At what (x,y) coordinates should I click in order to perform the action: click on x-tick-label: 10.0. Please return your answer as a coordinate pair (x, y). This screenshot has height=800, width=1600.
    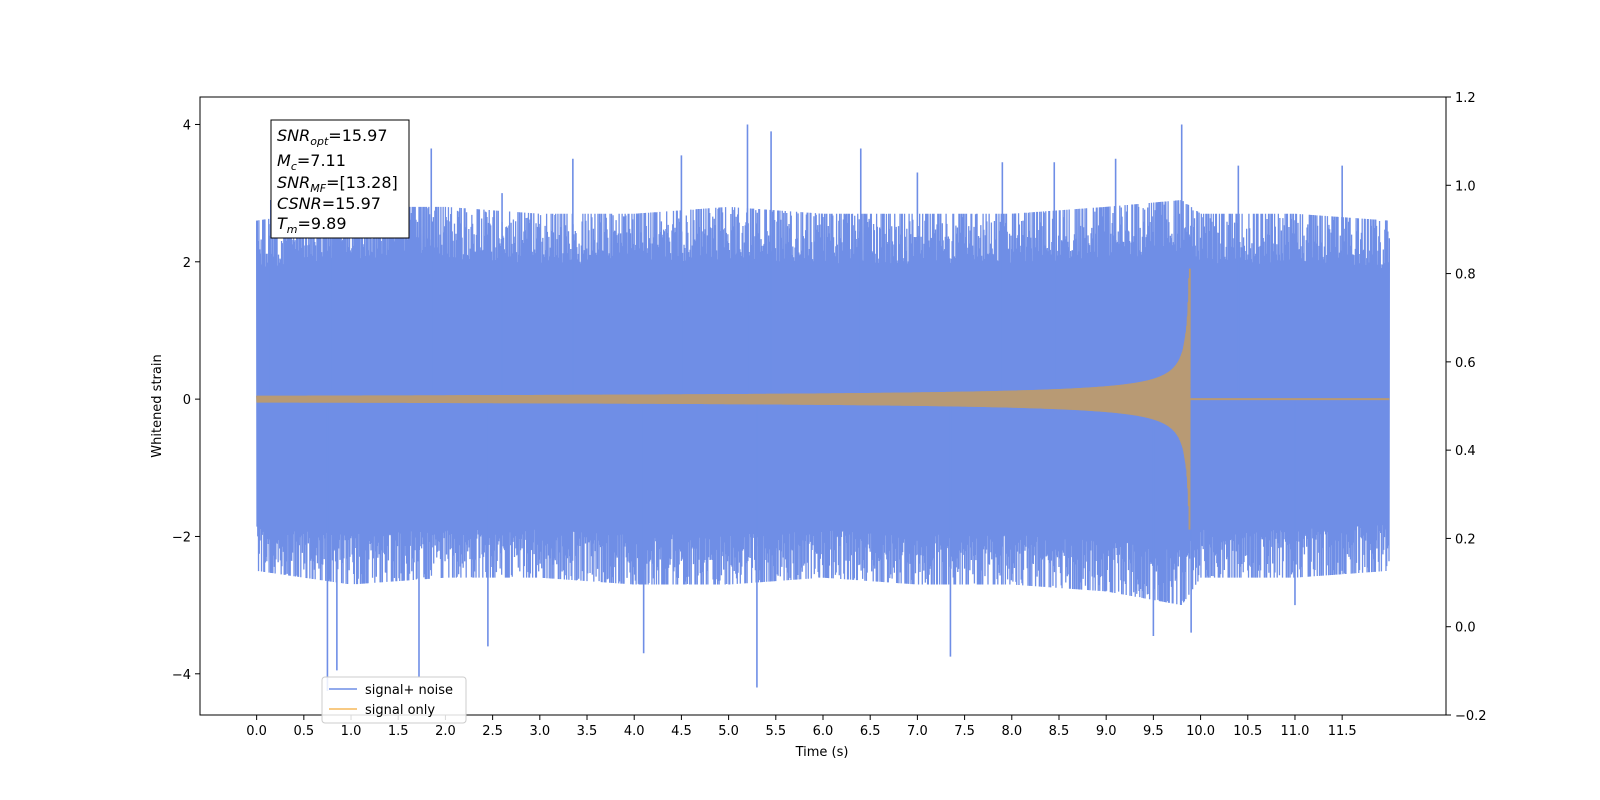
    Looking at the image, I should click on (1200, 731).